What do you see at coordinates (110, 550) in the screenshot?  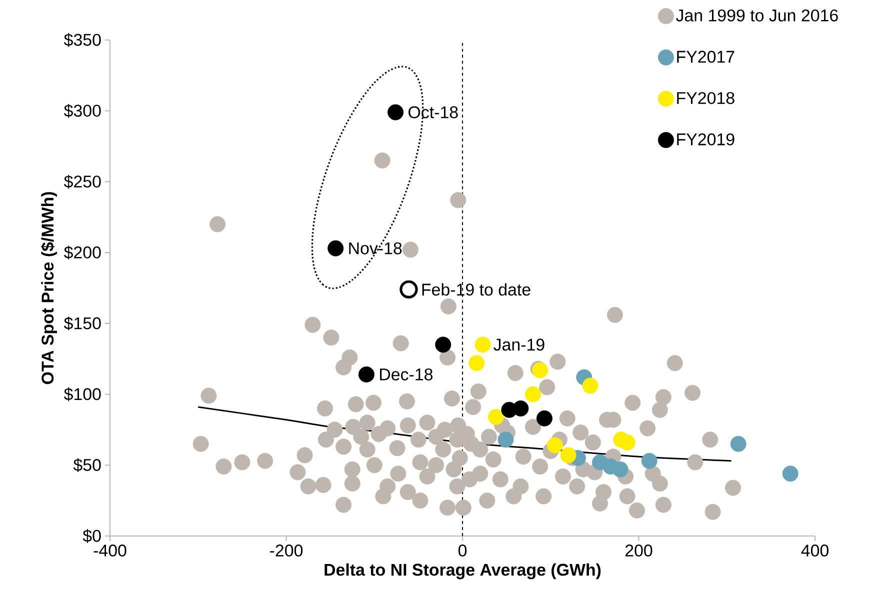 I see `x-tick-label: -400` at bounding box center [110, 550].